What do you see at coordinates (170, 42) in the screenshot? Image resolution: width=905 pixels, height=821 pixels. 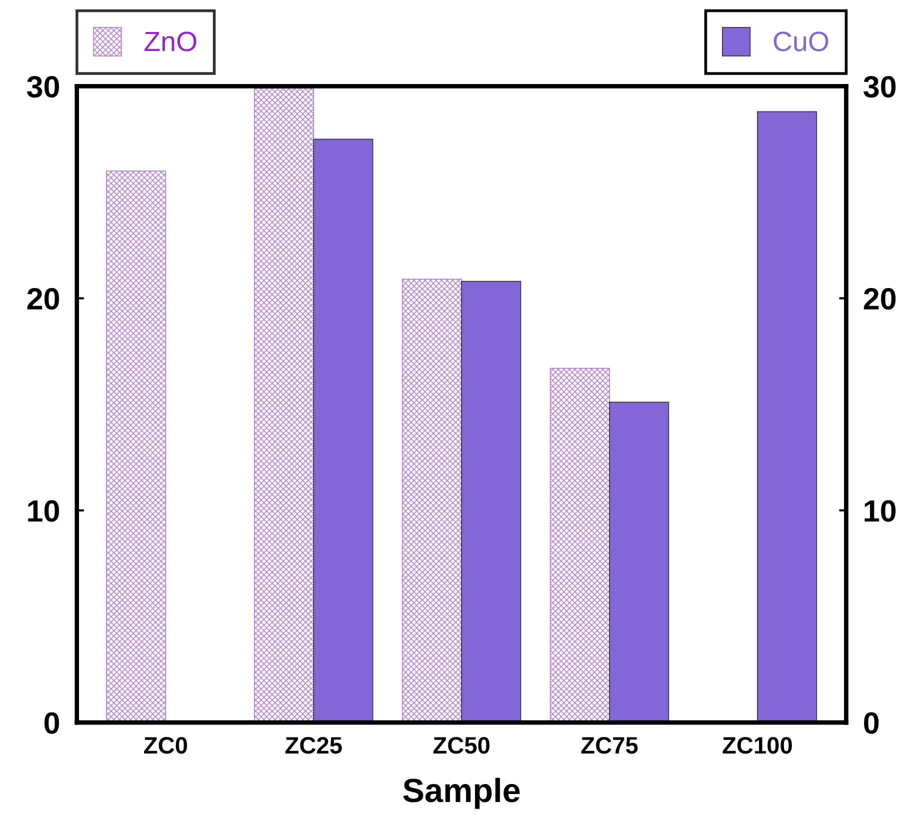 I see `legend-label: ZnO` at bounding box center [170, 42].